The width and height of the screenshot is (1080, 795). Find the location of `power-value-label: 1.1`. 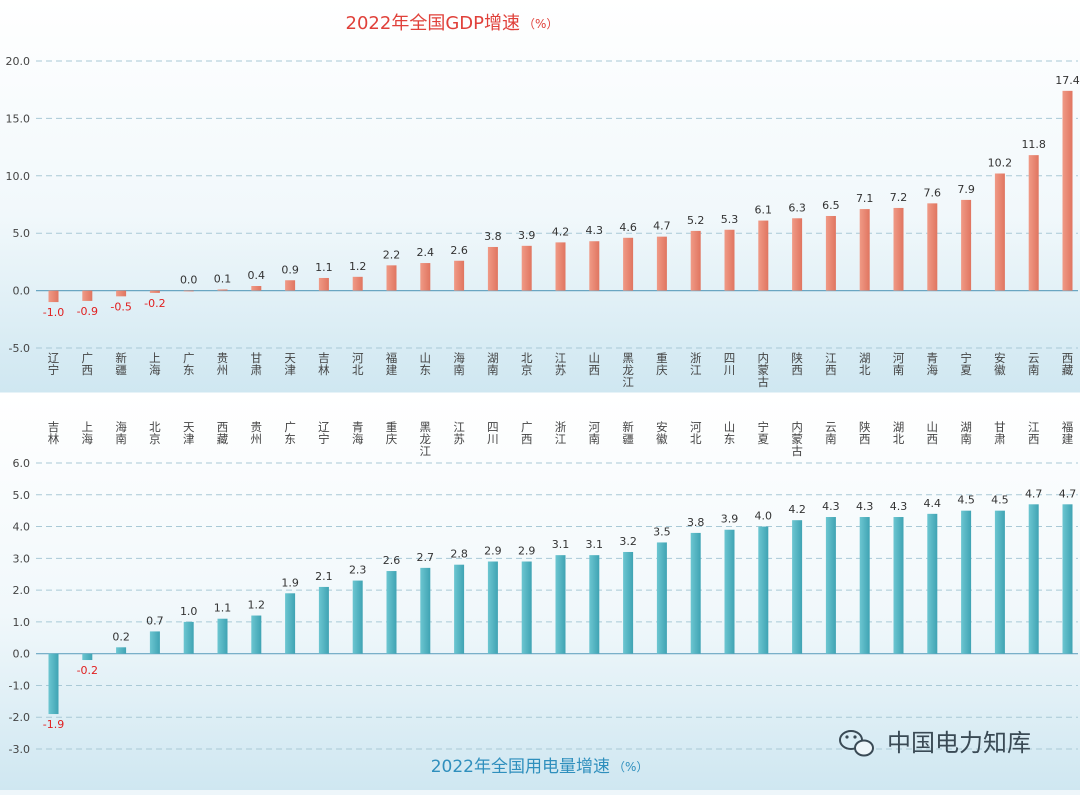

power-value-label: 1.1 is located at coordinates (223, 608).